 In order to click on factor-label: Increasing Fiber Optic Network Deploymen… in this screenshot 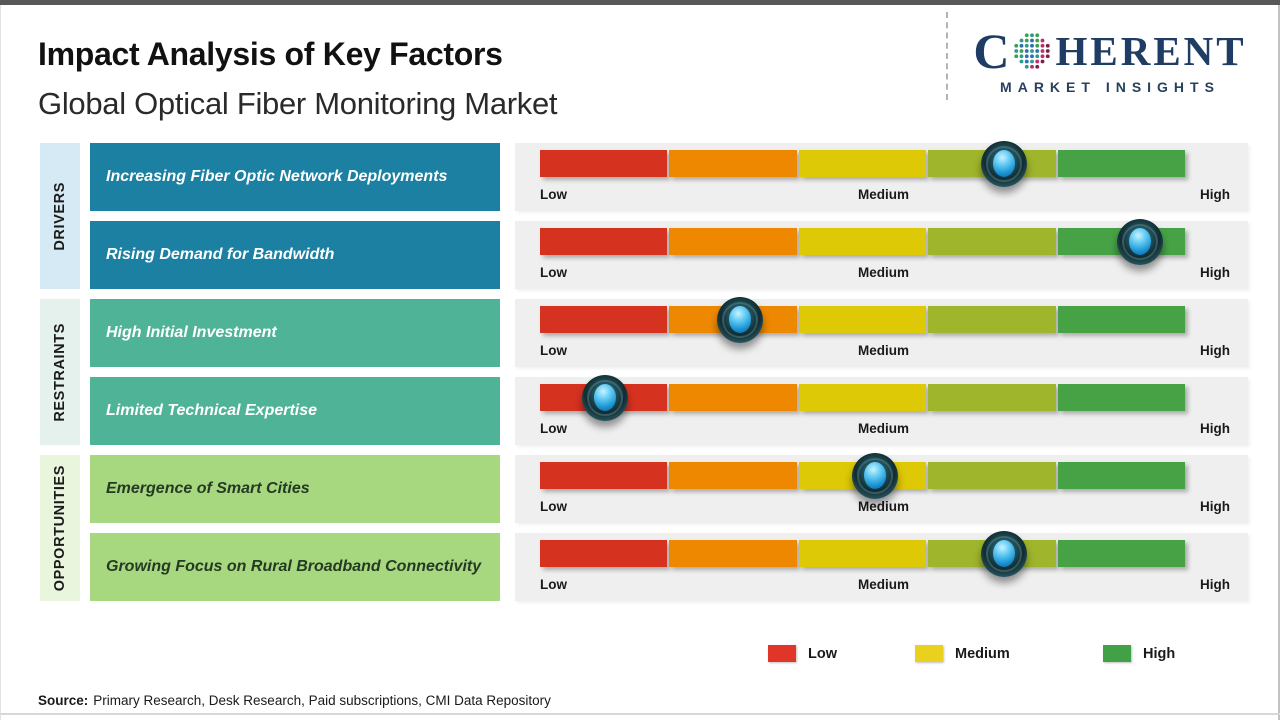, I will do `click(277, 176)`.